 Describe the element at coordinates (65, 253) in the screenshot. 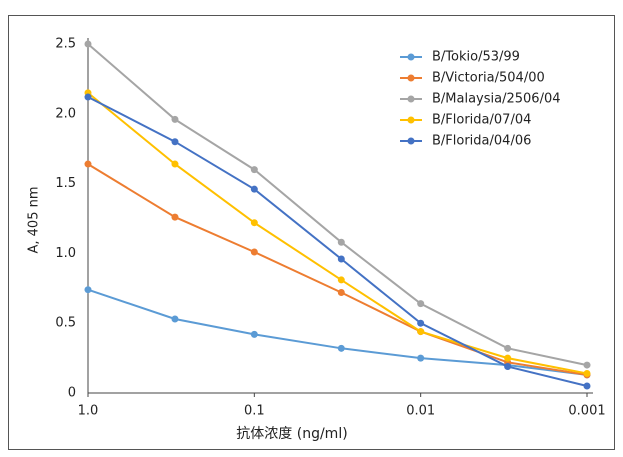

I see `y-tick-label: 1.0` at that location.